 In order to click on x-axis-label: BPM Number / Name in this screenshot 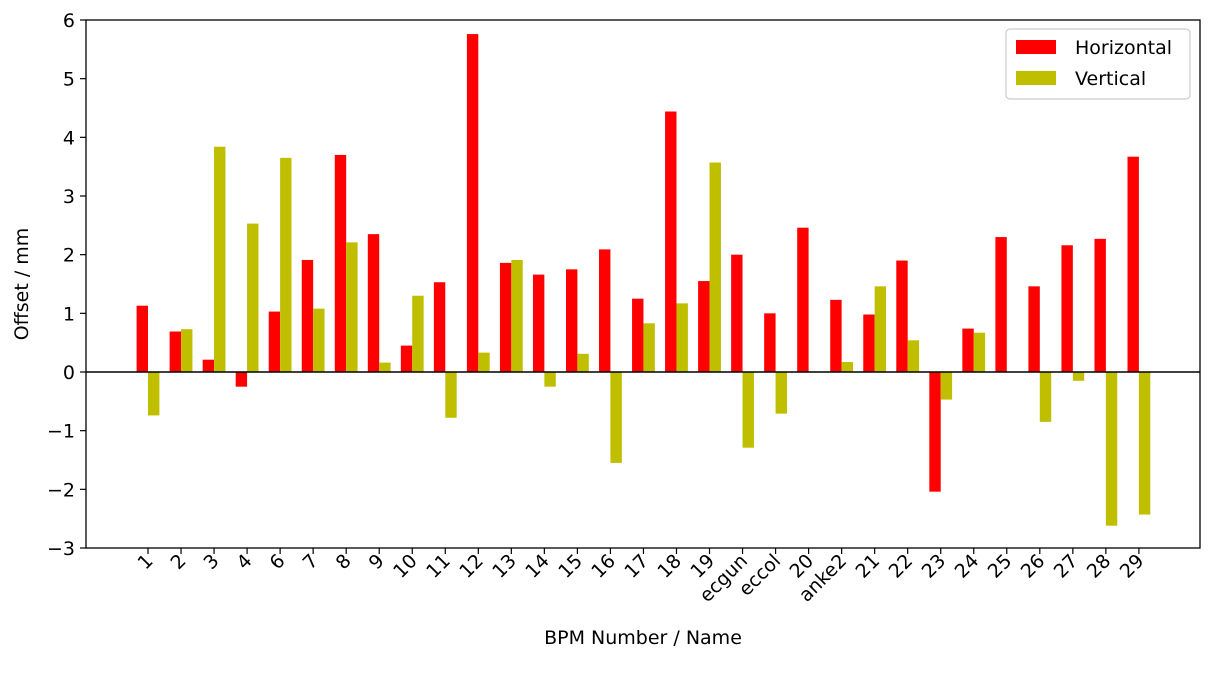, I will do `click(643, 638)`.